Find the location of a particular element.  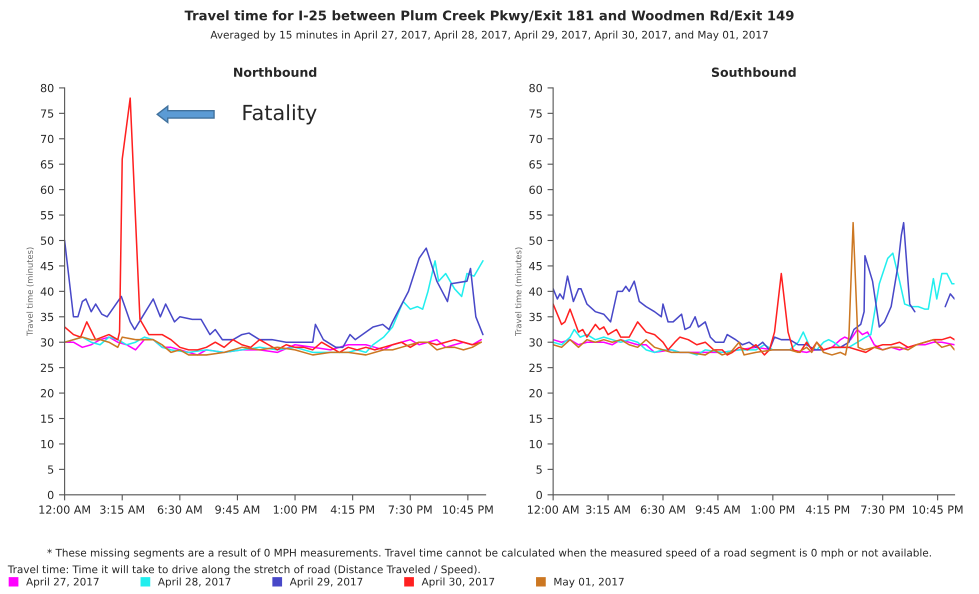

annotation: Fatality is located at coordinates (280, 114).